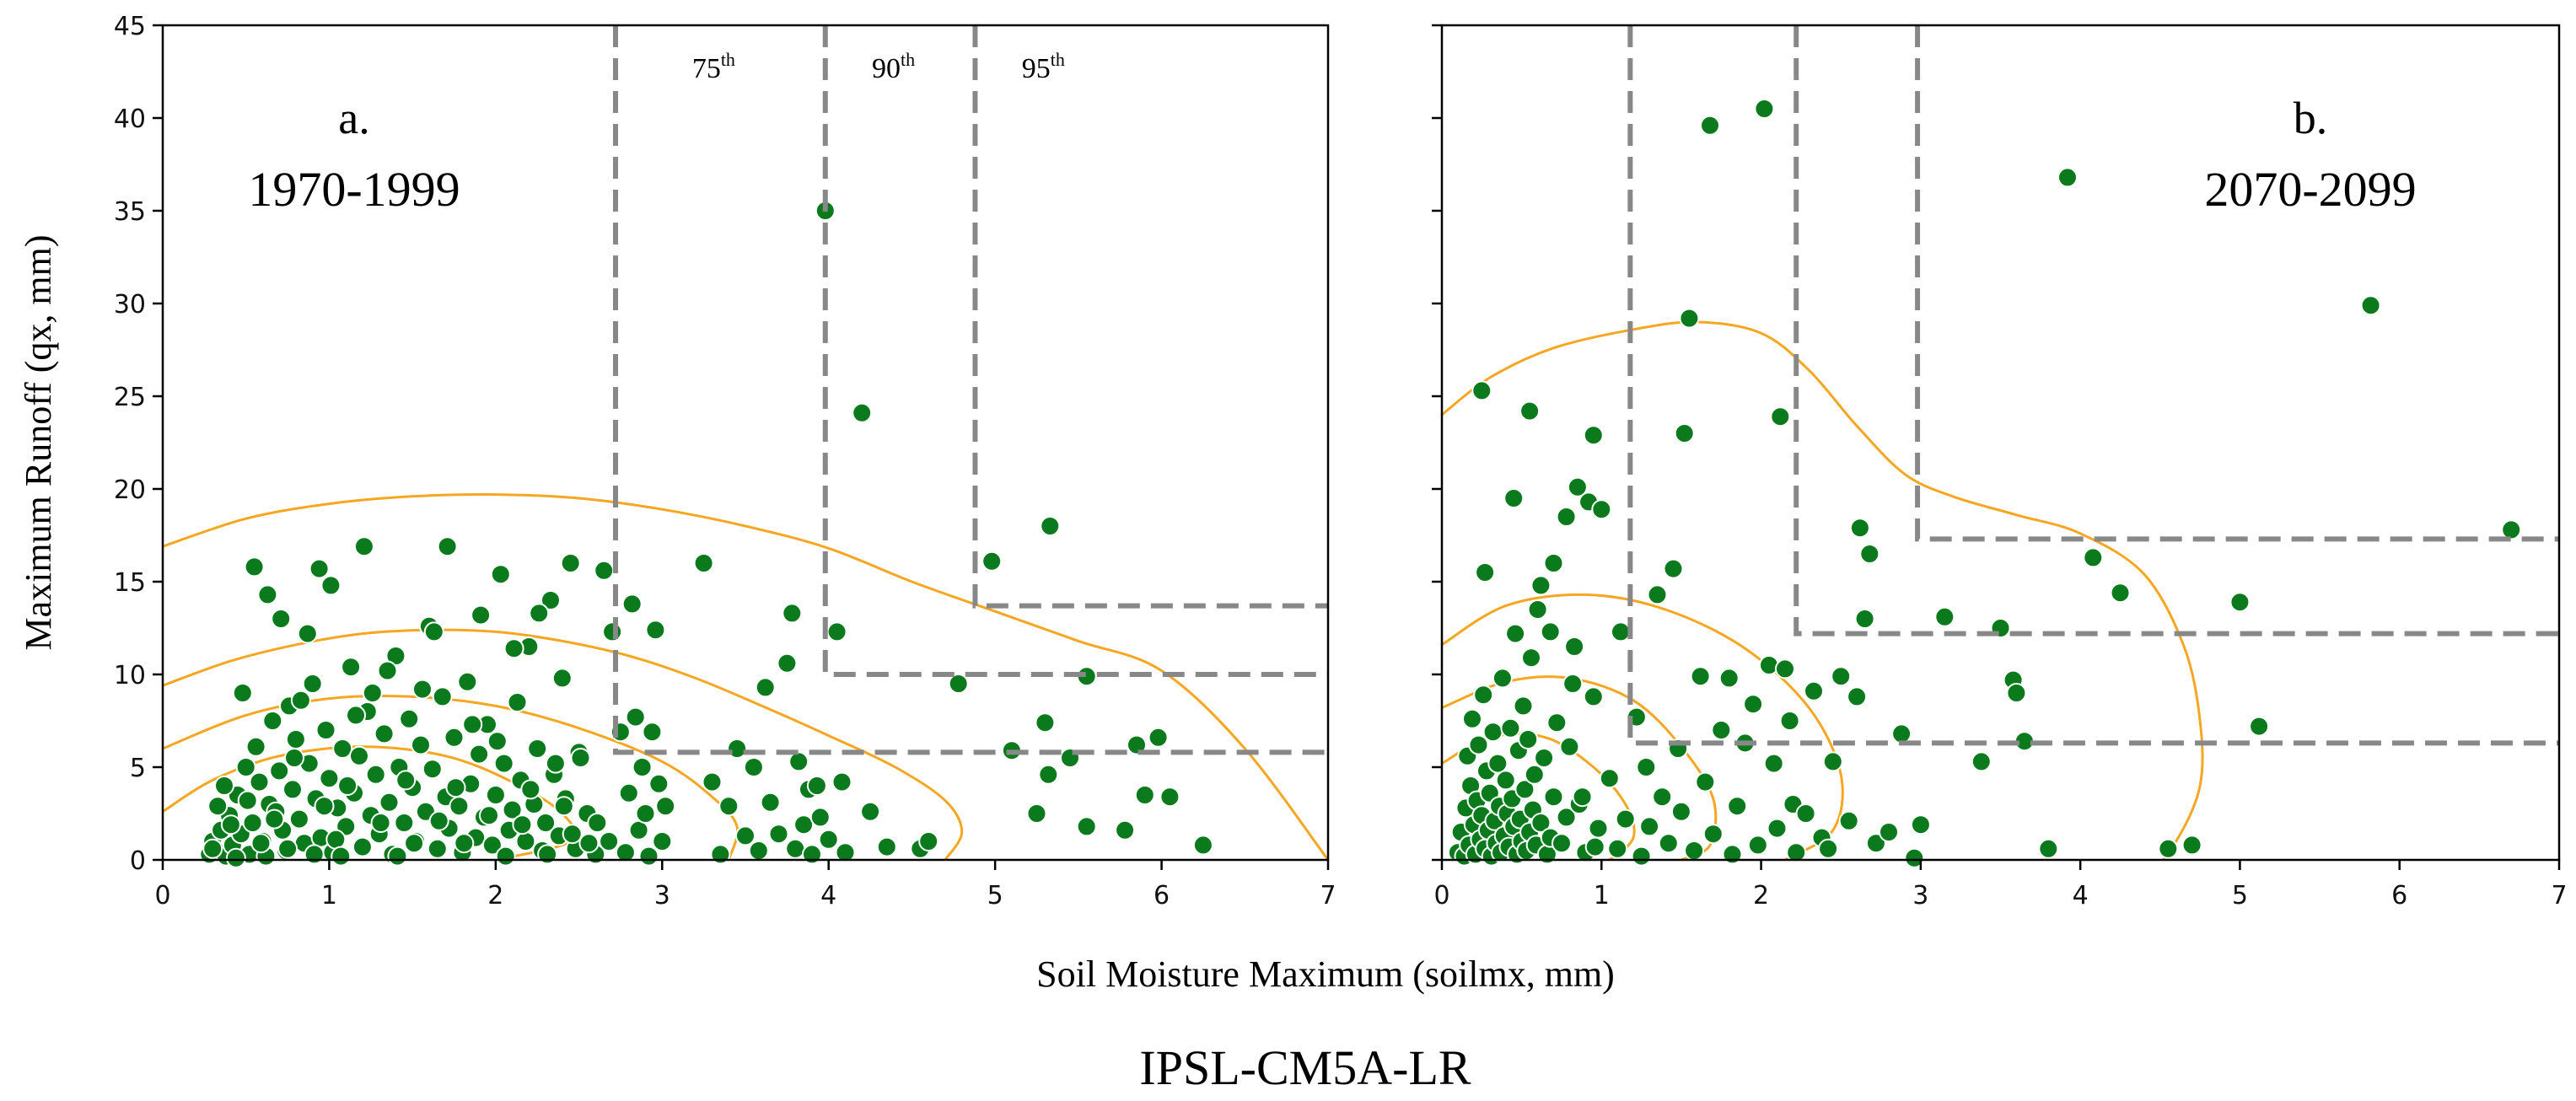  What do you see at coordinates (1162, 896) in the screenshot?
I see `x-tick-label: 6` at bounding box center [1162, 896].